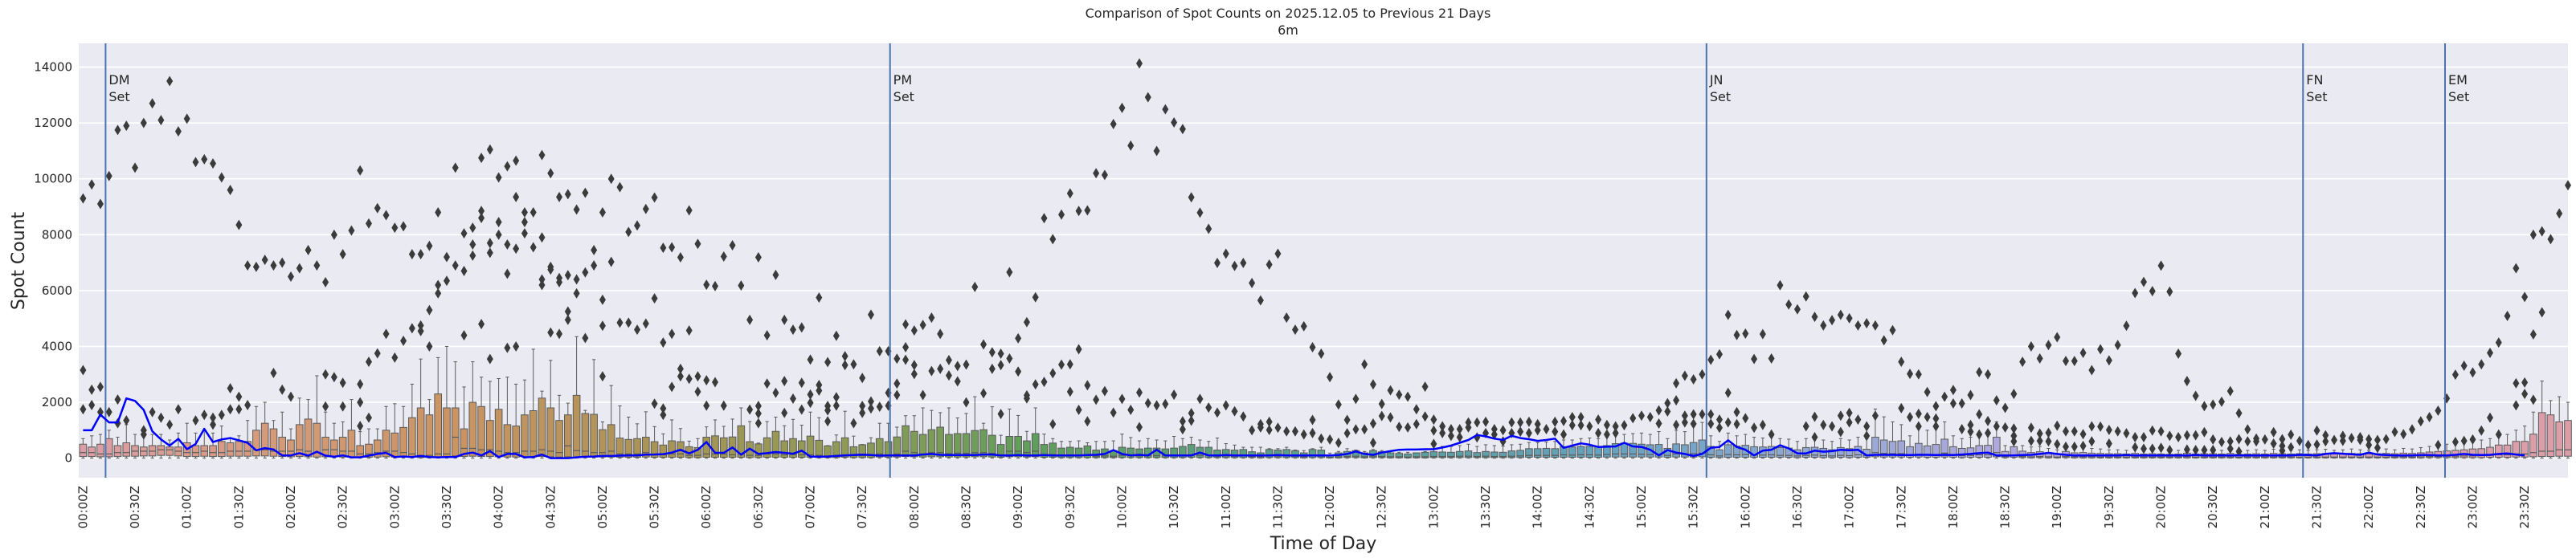 The height and width of the screenshot is (558, 2576). Describe the element at coordinates (68, 458) in the screenshot. I see `y-tick-label: 0` at that location.